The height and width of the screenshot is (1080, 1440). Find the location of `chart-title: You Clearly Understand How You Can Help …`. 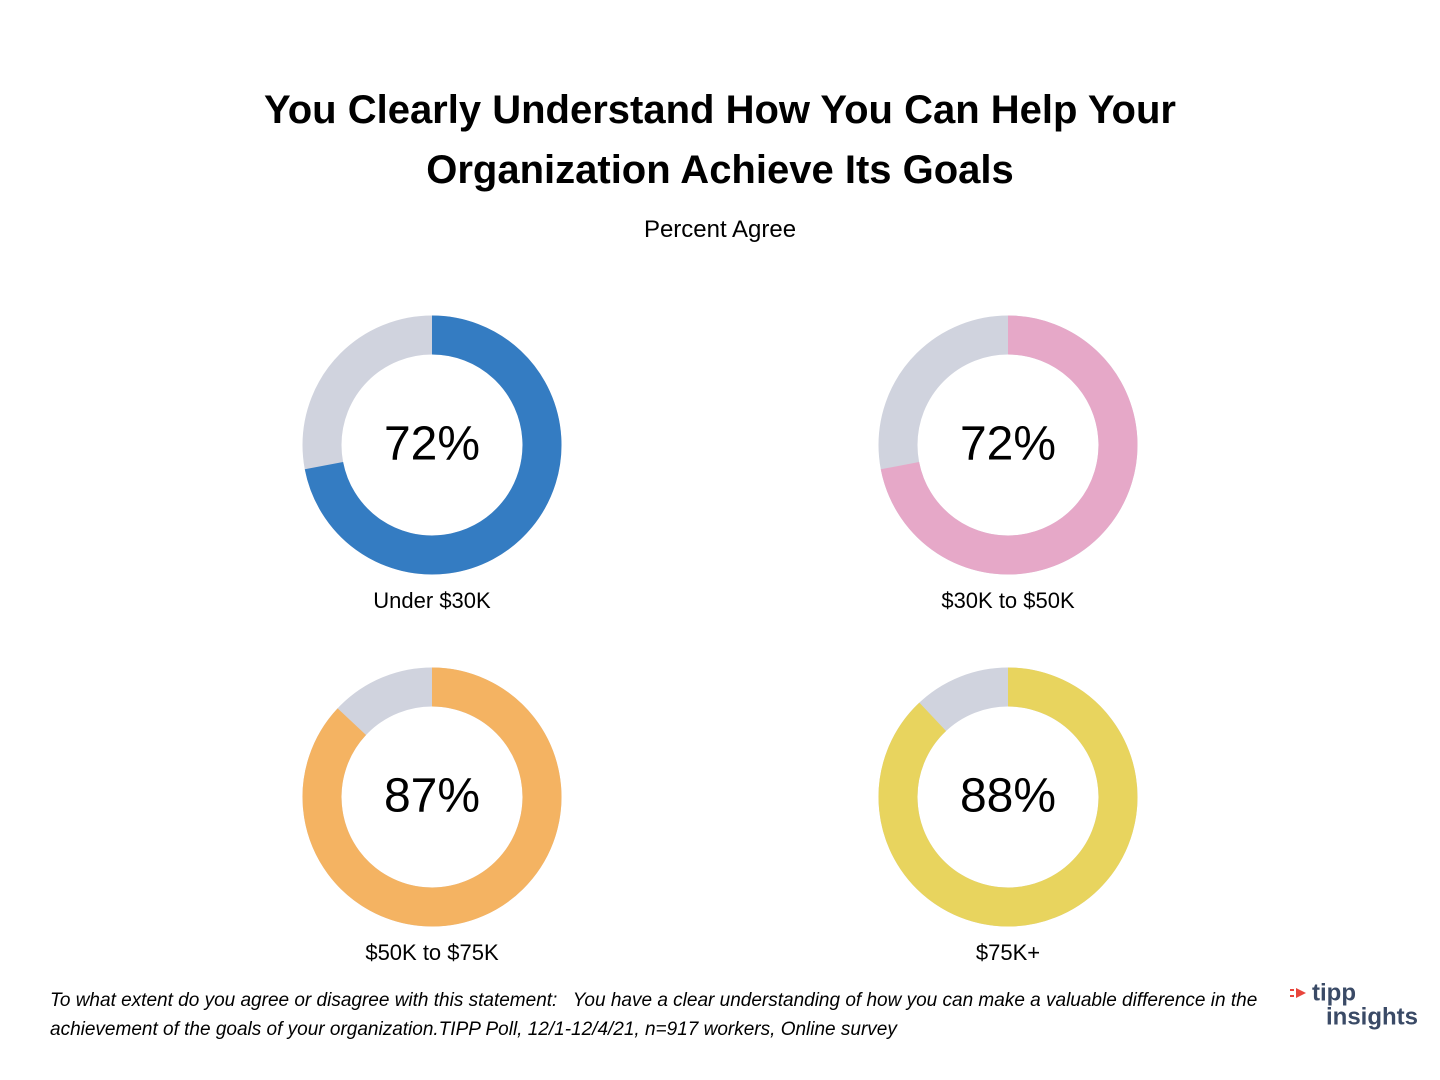

chart-title: You Clearly Understand How You Can Help … is located at coordinates (720, 140).